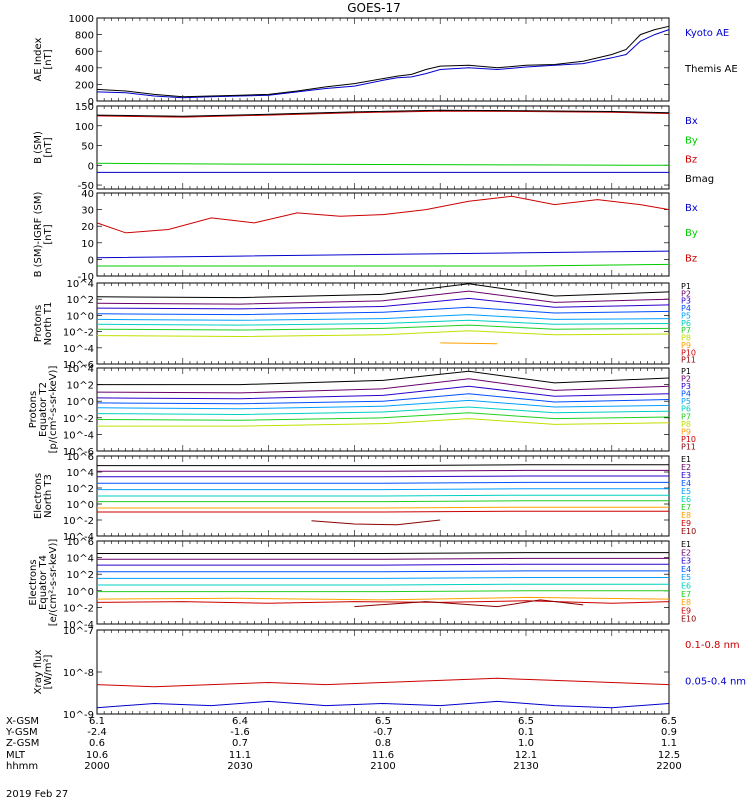 The image size is (750, 800). What do you see at coordinates (383, 482) in the screenshot?
I see `series-line-e_t3-E4` at bounding box center [383, 482].